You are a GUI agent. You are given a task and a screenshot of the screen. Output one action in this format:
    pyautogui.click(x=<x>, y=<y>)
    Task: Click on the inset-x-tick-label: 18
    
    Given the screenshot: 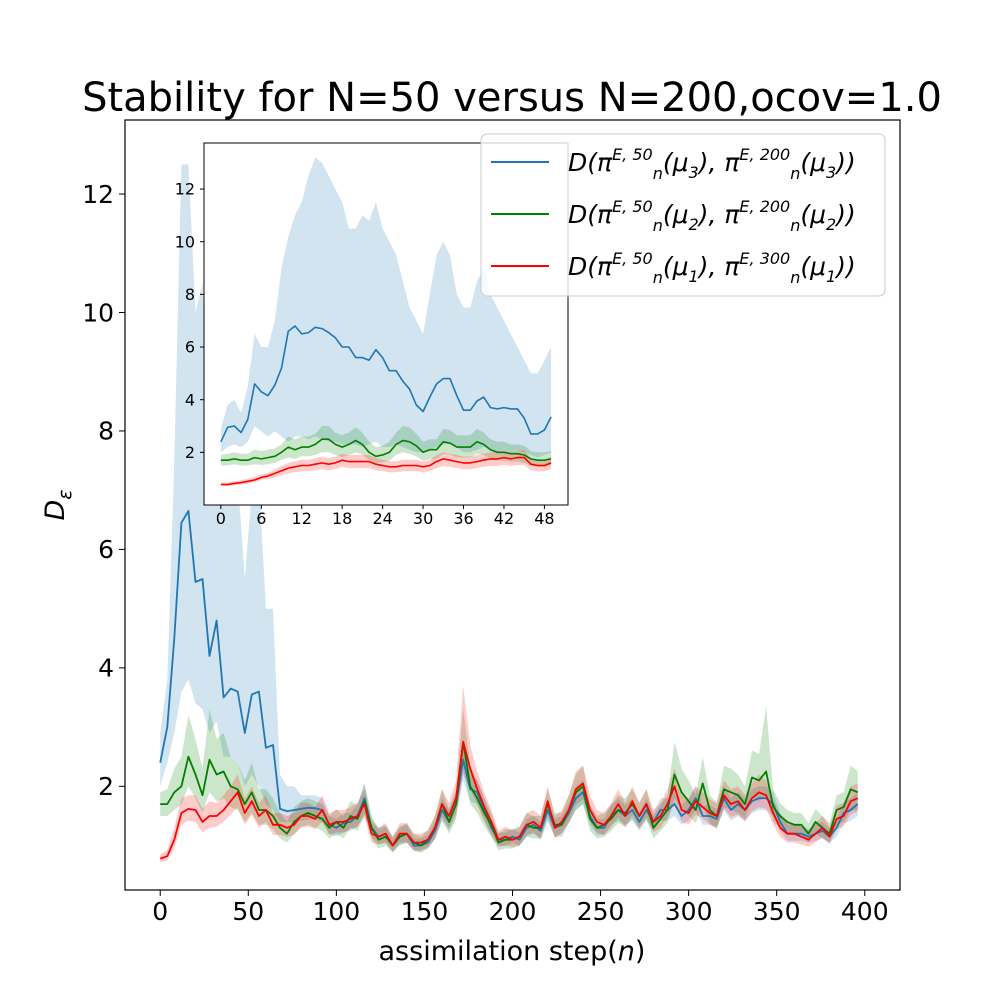 What is the action you would take?
    pyautogui.click(x=342, y=518)
    